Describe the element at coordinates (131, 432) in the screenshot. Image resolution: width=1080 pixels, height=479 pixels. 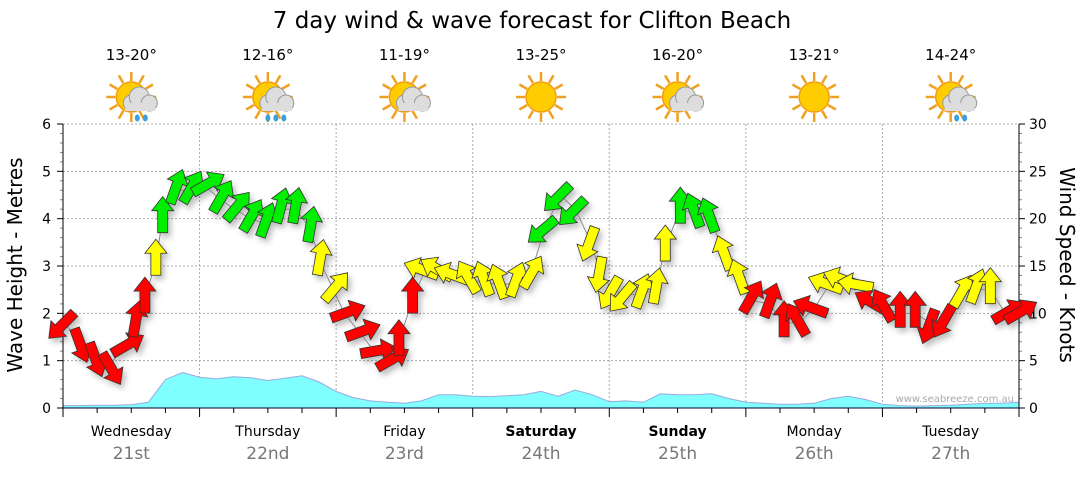
I see `day-name: Wednesday` at that location.